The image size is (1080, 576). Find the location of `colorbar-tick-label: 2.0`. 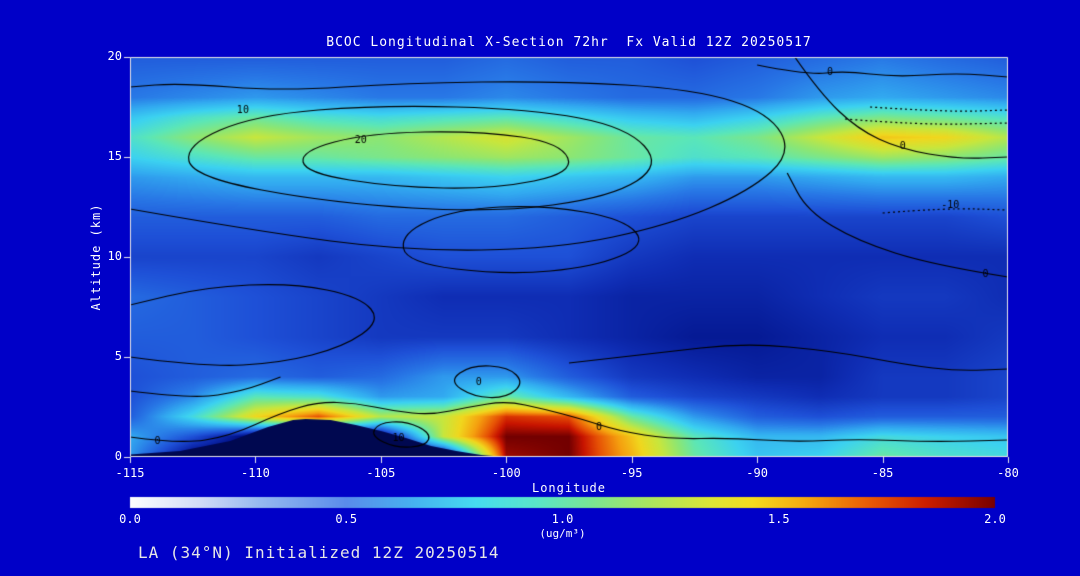

colorbar-tick-label: 2.0 is located at coordinates (995, 519).